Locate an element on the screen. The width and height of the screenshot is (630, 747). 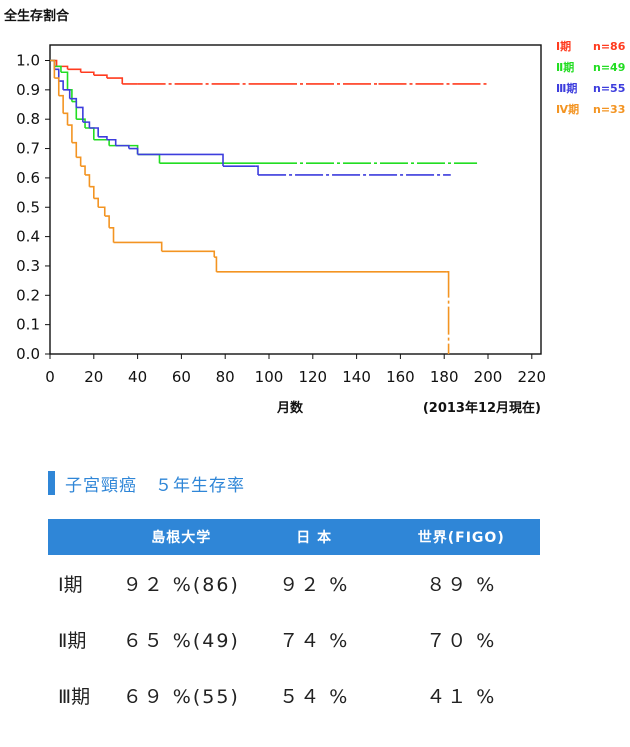
y-tick-label: 0.4 is located at coordinates (28, 237).